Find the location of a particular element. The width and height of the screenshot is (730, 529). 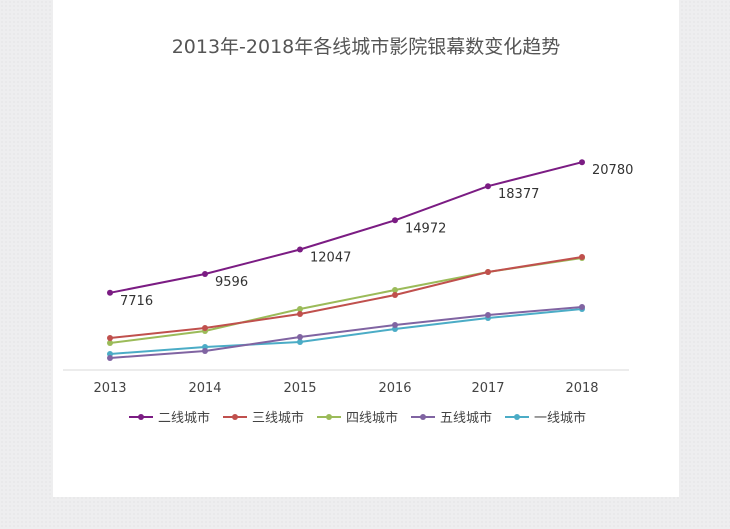

x-tick-label: 2013 is located at coordinates (109, 388).